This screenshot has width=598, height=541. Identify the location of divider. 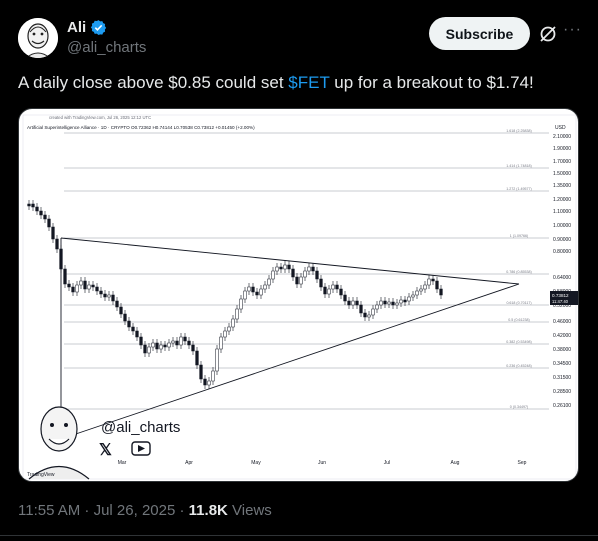
(299, 535).